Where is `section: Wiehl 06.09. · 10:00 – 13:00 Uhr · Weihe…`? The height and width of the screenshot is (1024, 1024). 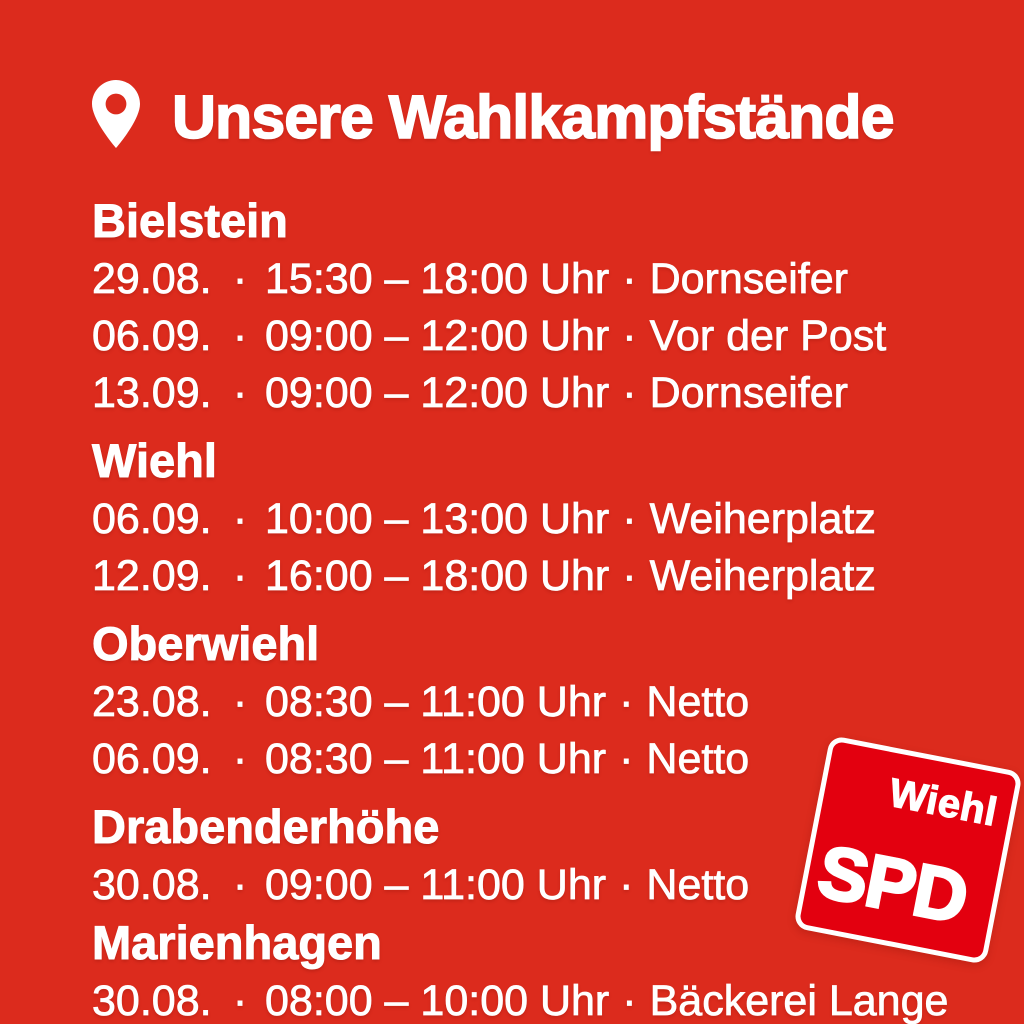
section: Wiehl 06.09. · 10:00 – 13:00 Uhr · Weihe… is located at coordinates (543, 518).